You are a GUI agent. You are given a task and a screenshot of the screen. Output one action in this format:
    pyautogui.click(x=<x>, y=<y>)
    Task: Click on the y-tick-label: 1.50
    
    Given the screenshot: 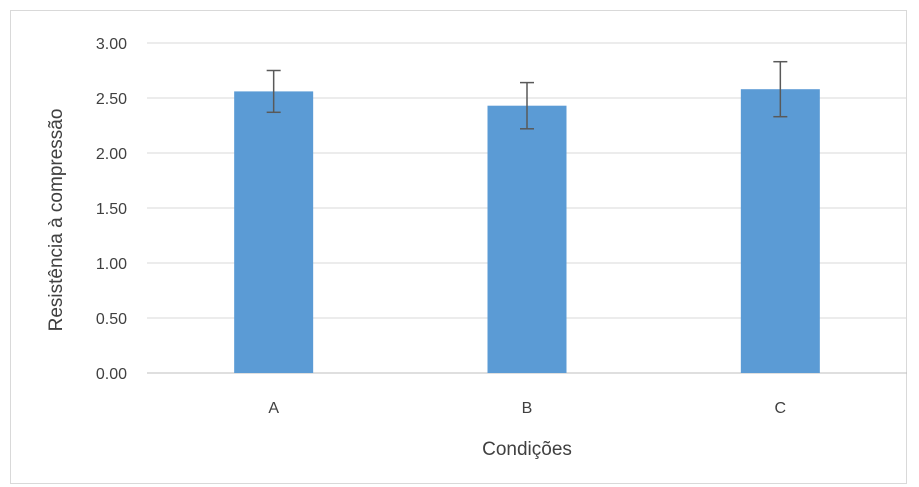 What is the action you would take?
    pyautogui.click(x=111, y=209)
    